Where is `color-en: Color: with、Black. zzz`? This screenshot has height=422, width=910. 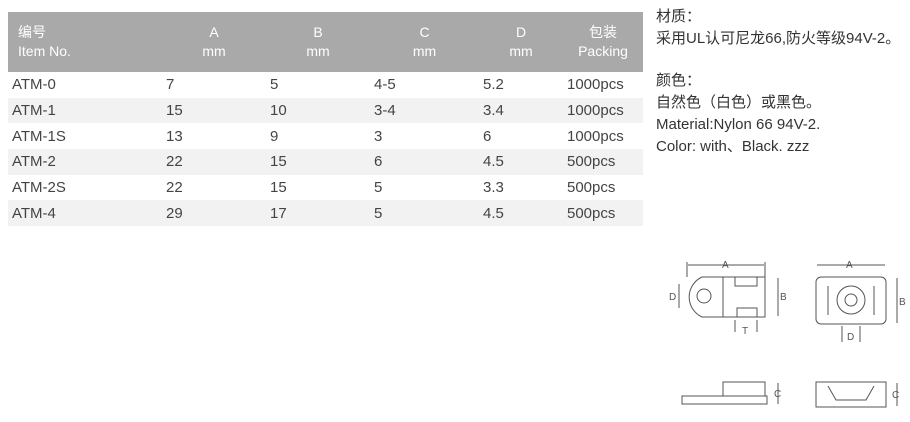
color-en: Color: with、Black. zzz is located at coordinates (733, 146).